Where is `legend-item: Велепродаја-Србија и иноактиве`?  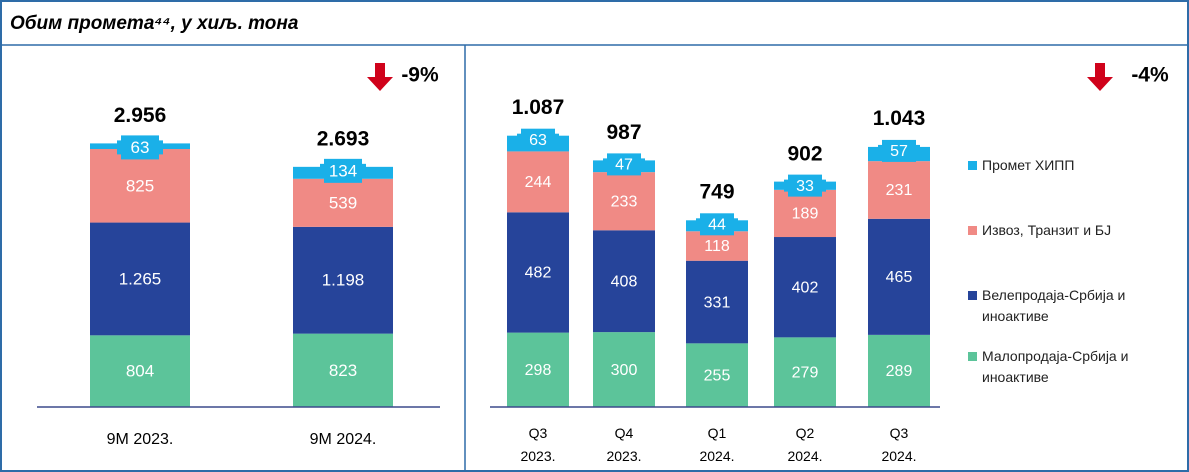 legend-item: Велепродаја-Србија и иноактиве is located at coordinates (1073, 306).